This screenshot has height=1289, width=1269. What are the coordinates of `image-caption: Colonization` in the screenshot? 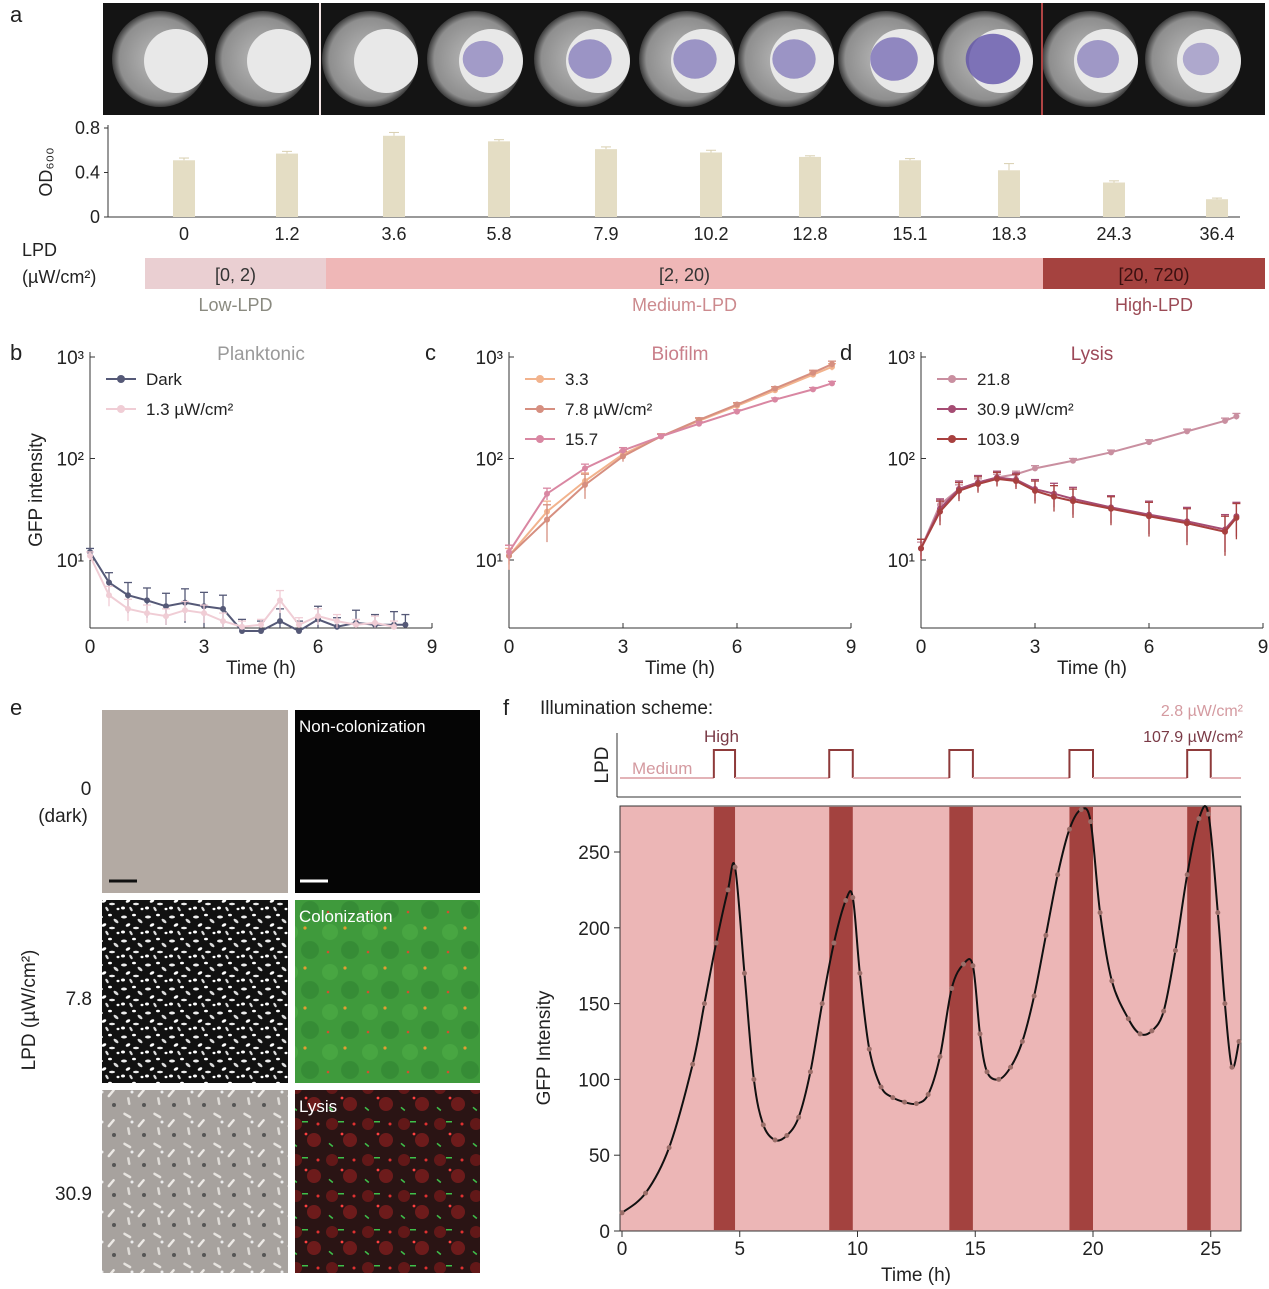 It's located at (346, 916).